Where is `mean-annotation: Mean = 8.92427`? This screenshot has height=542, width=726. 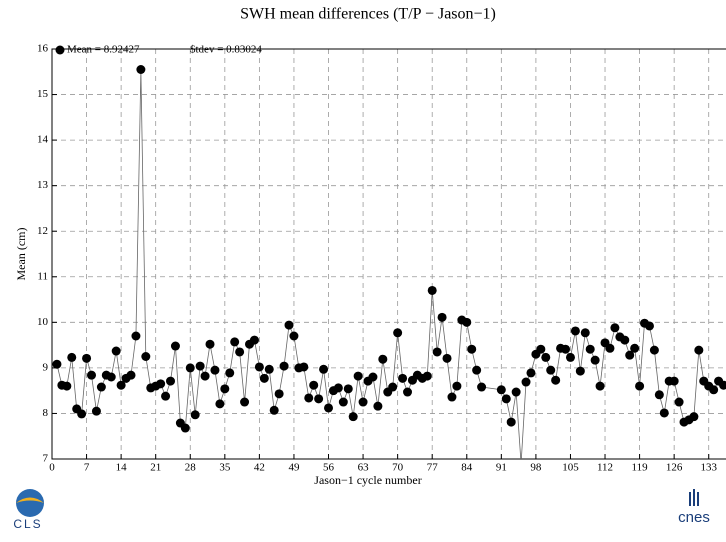 mean-annotation: Mean = 8.92427 is located at coordinates (103, 50).